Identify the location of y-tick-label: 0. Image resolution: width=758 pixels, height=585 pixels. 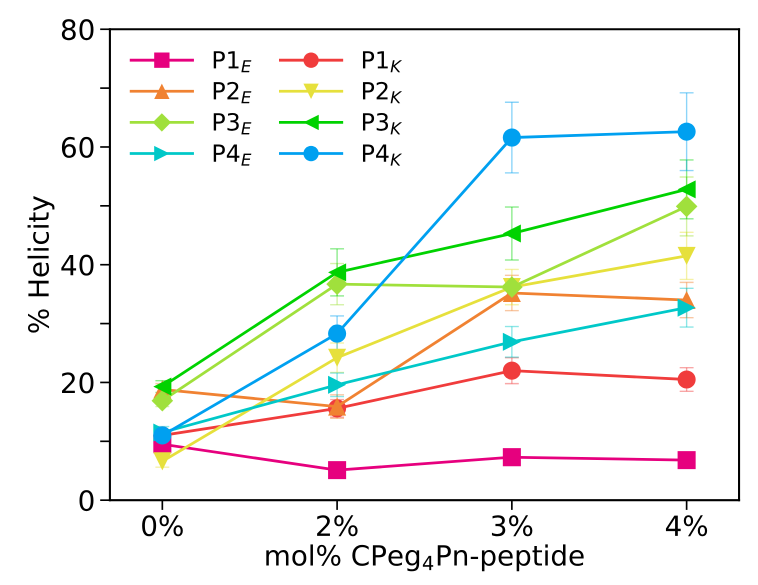
(86, 501).